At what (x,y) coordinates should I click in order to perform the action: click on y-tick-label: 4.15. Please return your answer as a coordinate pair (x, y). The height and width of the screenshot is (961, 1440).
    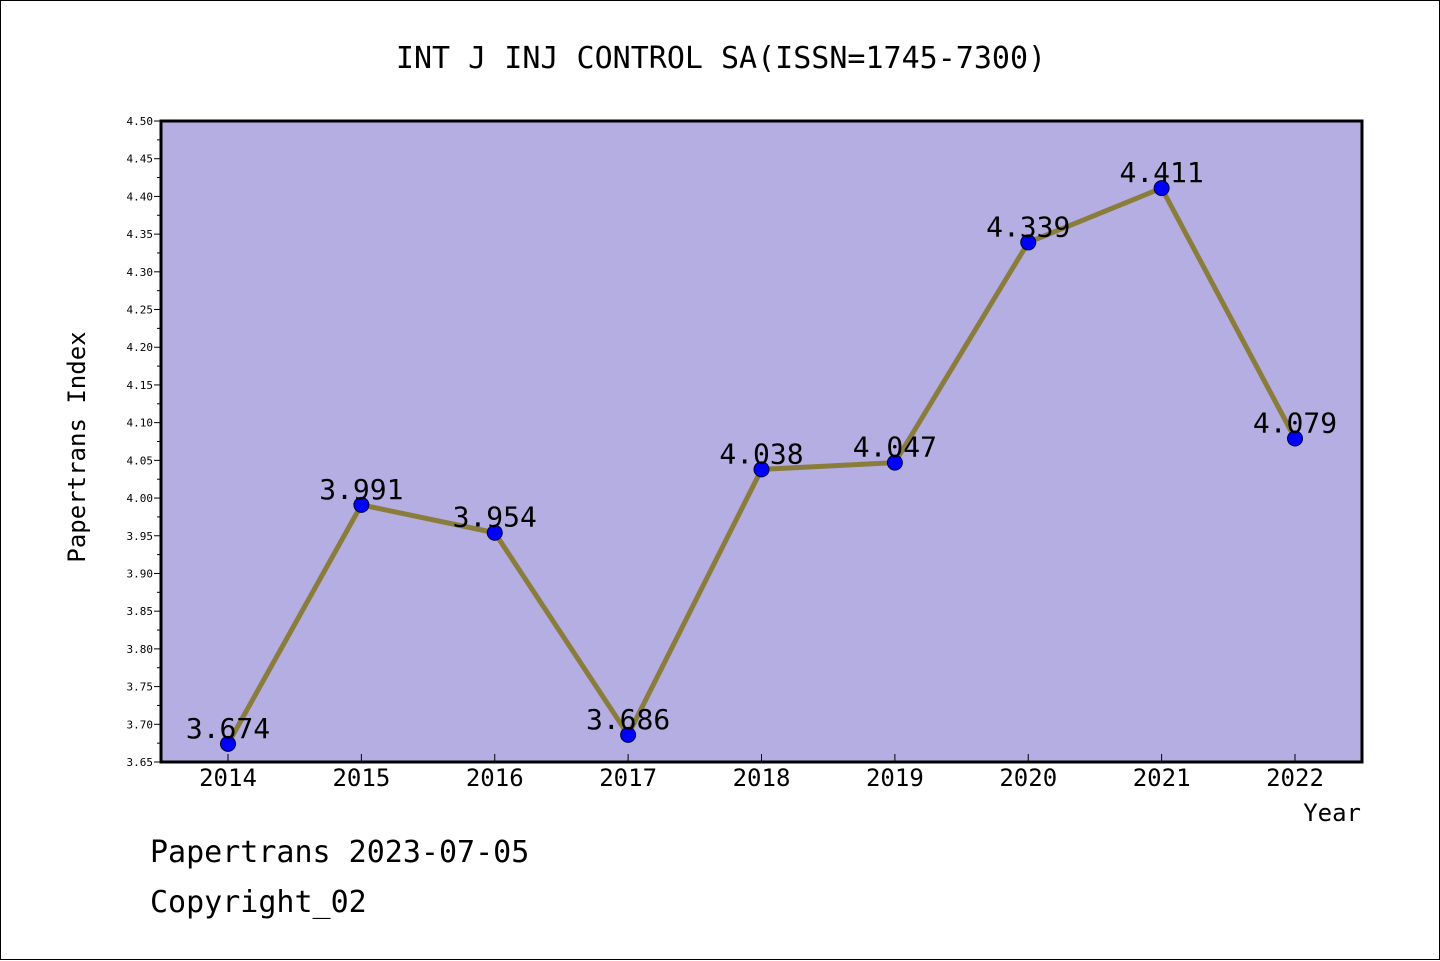
    Looking at the image, I should click on (140, 385).